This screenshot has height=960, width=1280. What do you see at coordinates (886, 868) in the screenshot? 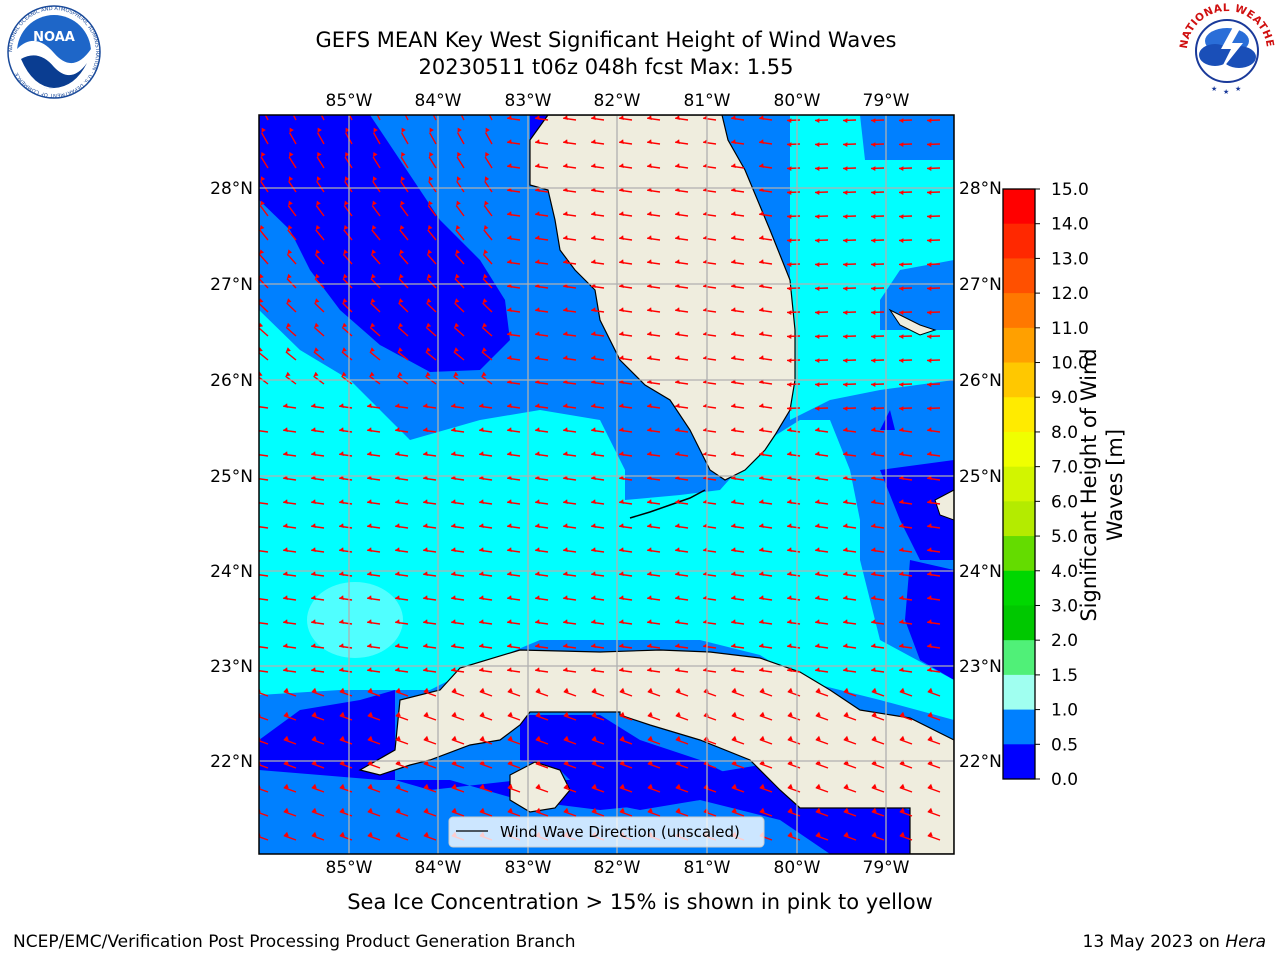
I see `lon-label-bottom: 79°W` at bounding box center [886, 868].